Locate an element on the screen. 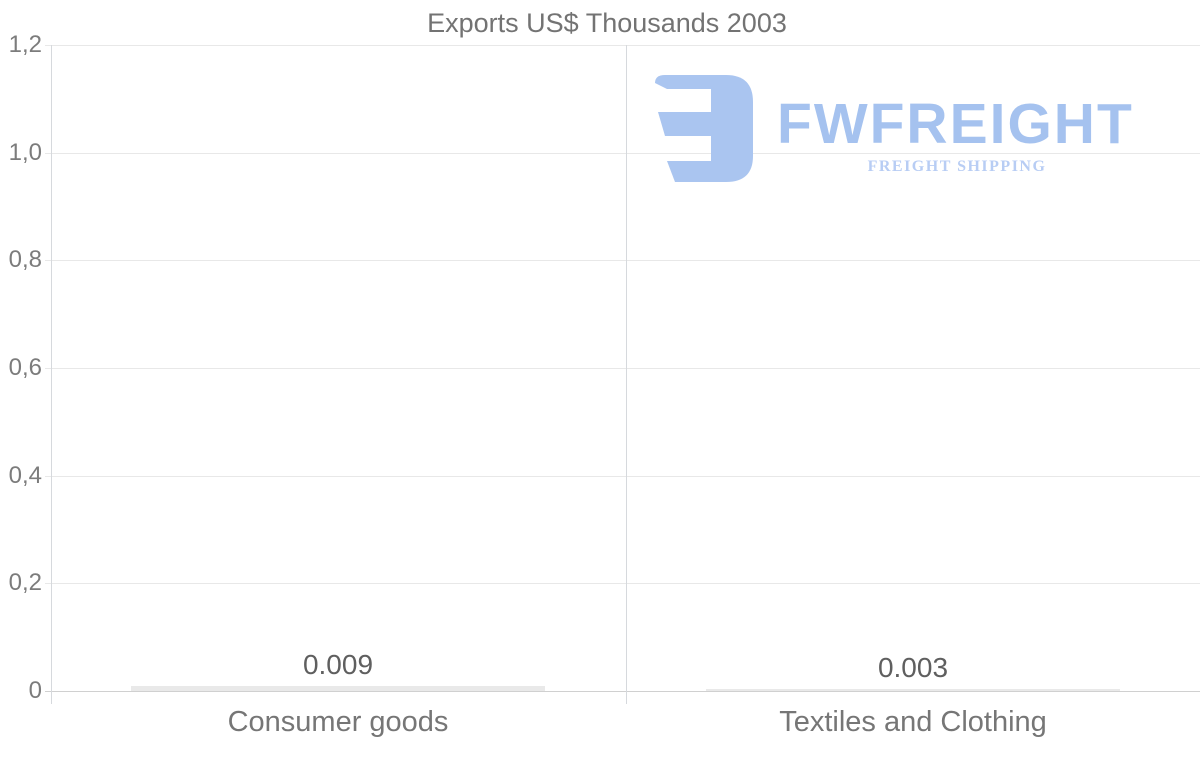  y-axis-line is located at coordinates (51, 374).